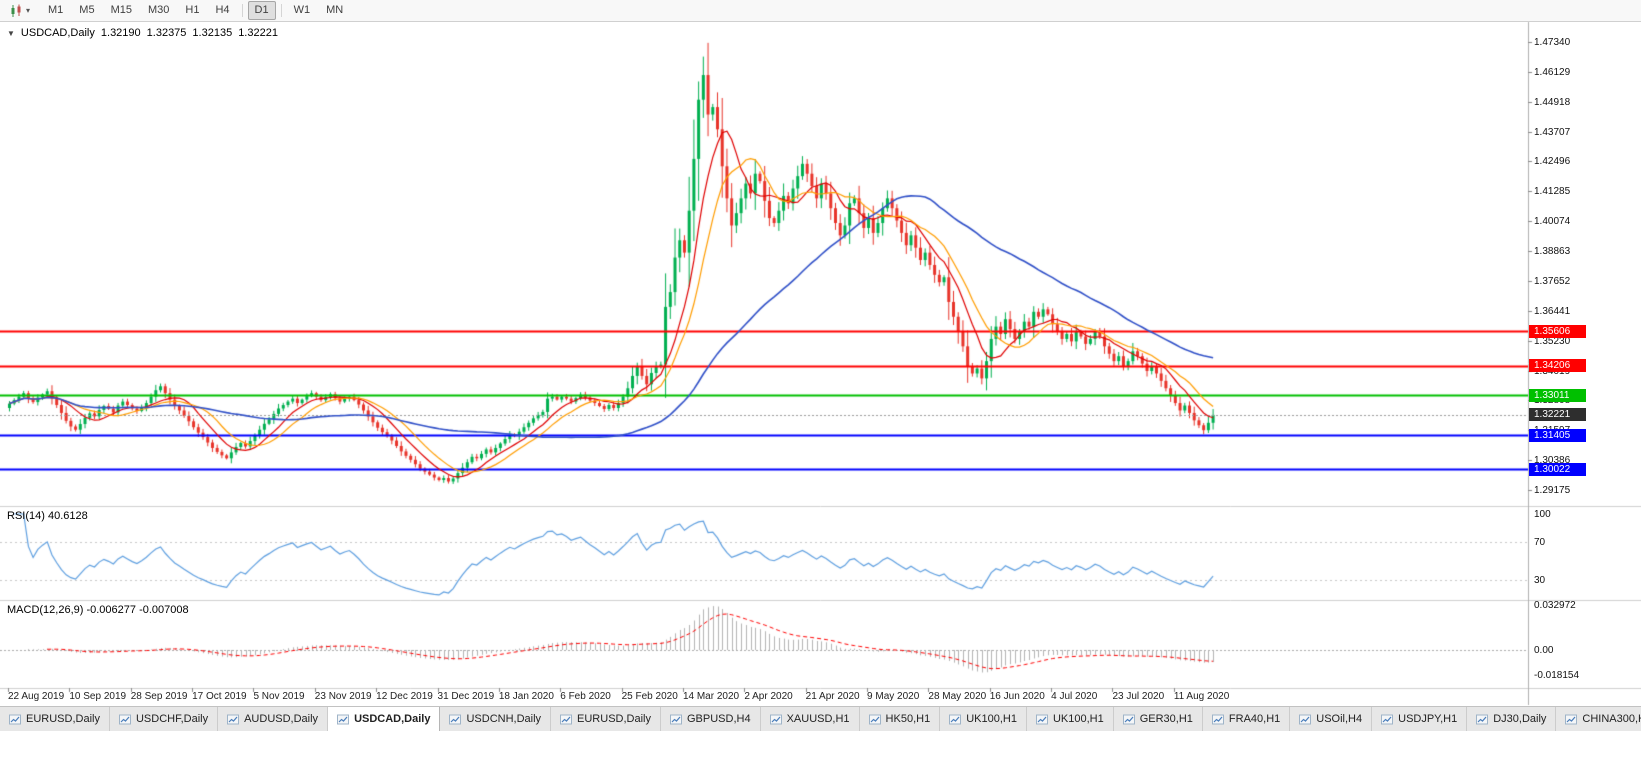 Image resolution: width=1641 pixels, height=764 pixels. Describe the element at coordinates (1555, 605) in the screenshot. I see `macd-axis-label: 0.032972` at that location.